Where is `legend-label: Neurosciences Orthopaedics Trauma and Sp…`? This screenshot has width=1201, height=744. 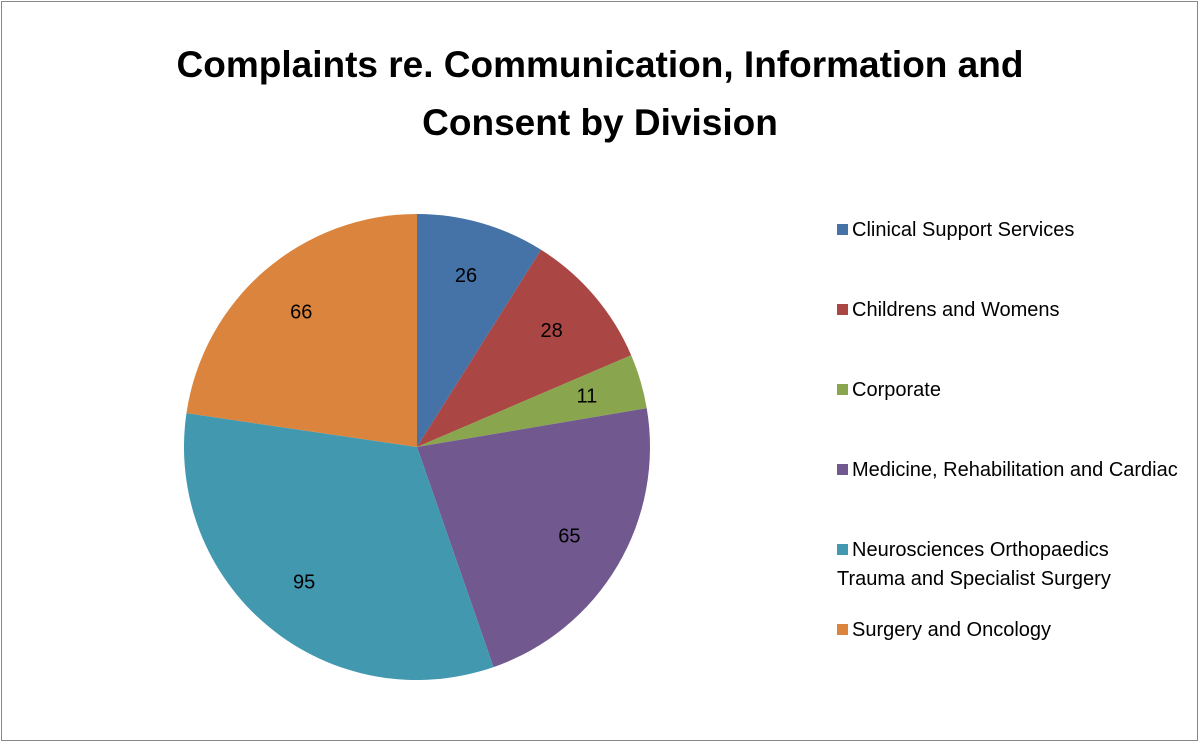 legend-label: Neurosciences Orthopaedics Trauma and Sp… is located at coordinates (974, 564).